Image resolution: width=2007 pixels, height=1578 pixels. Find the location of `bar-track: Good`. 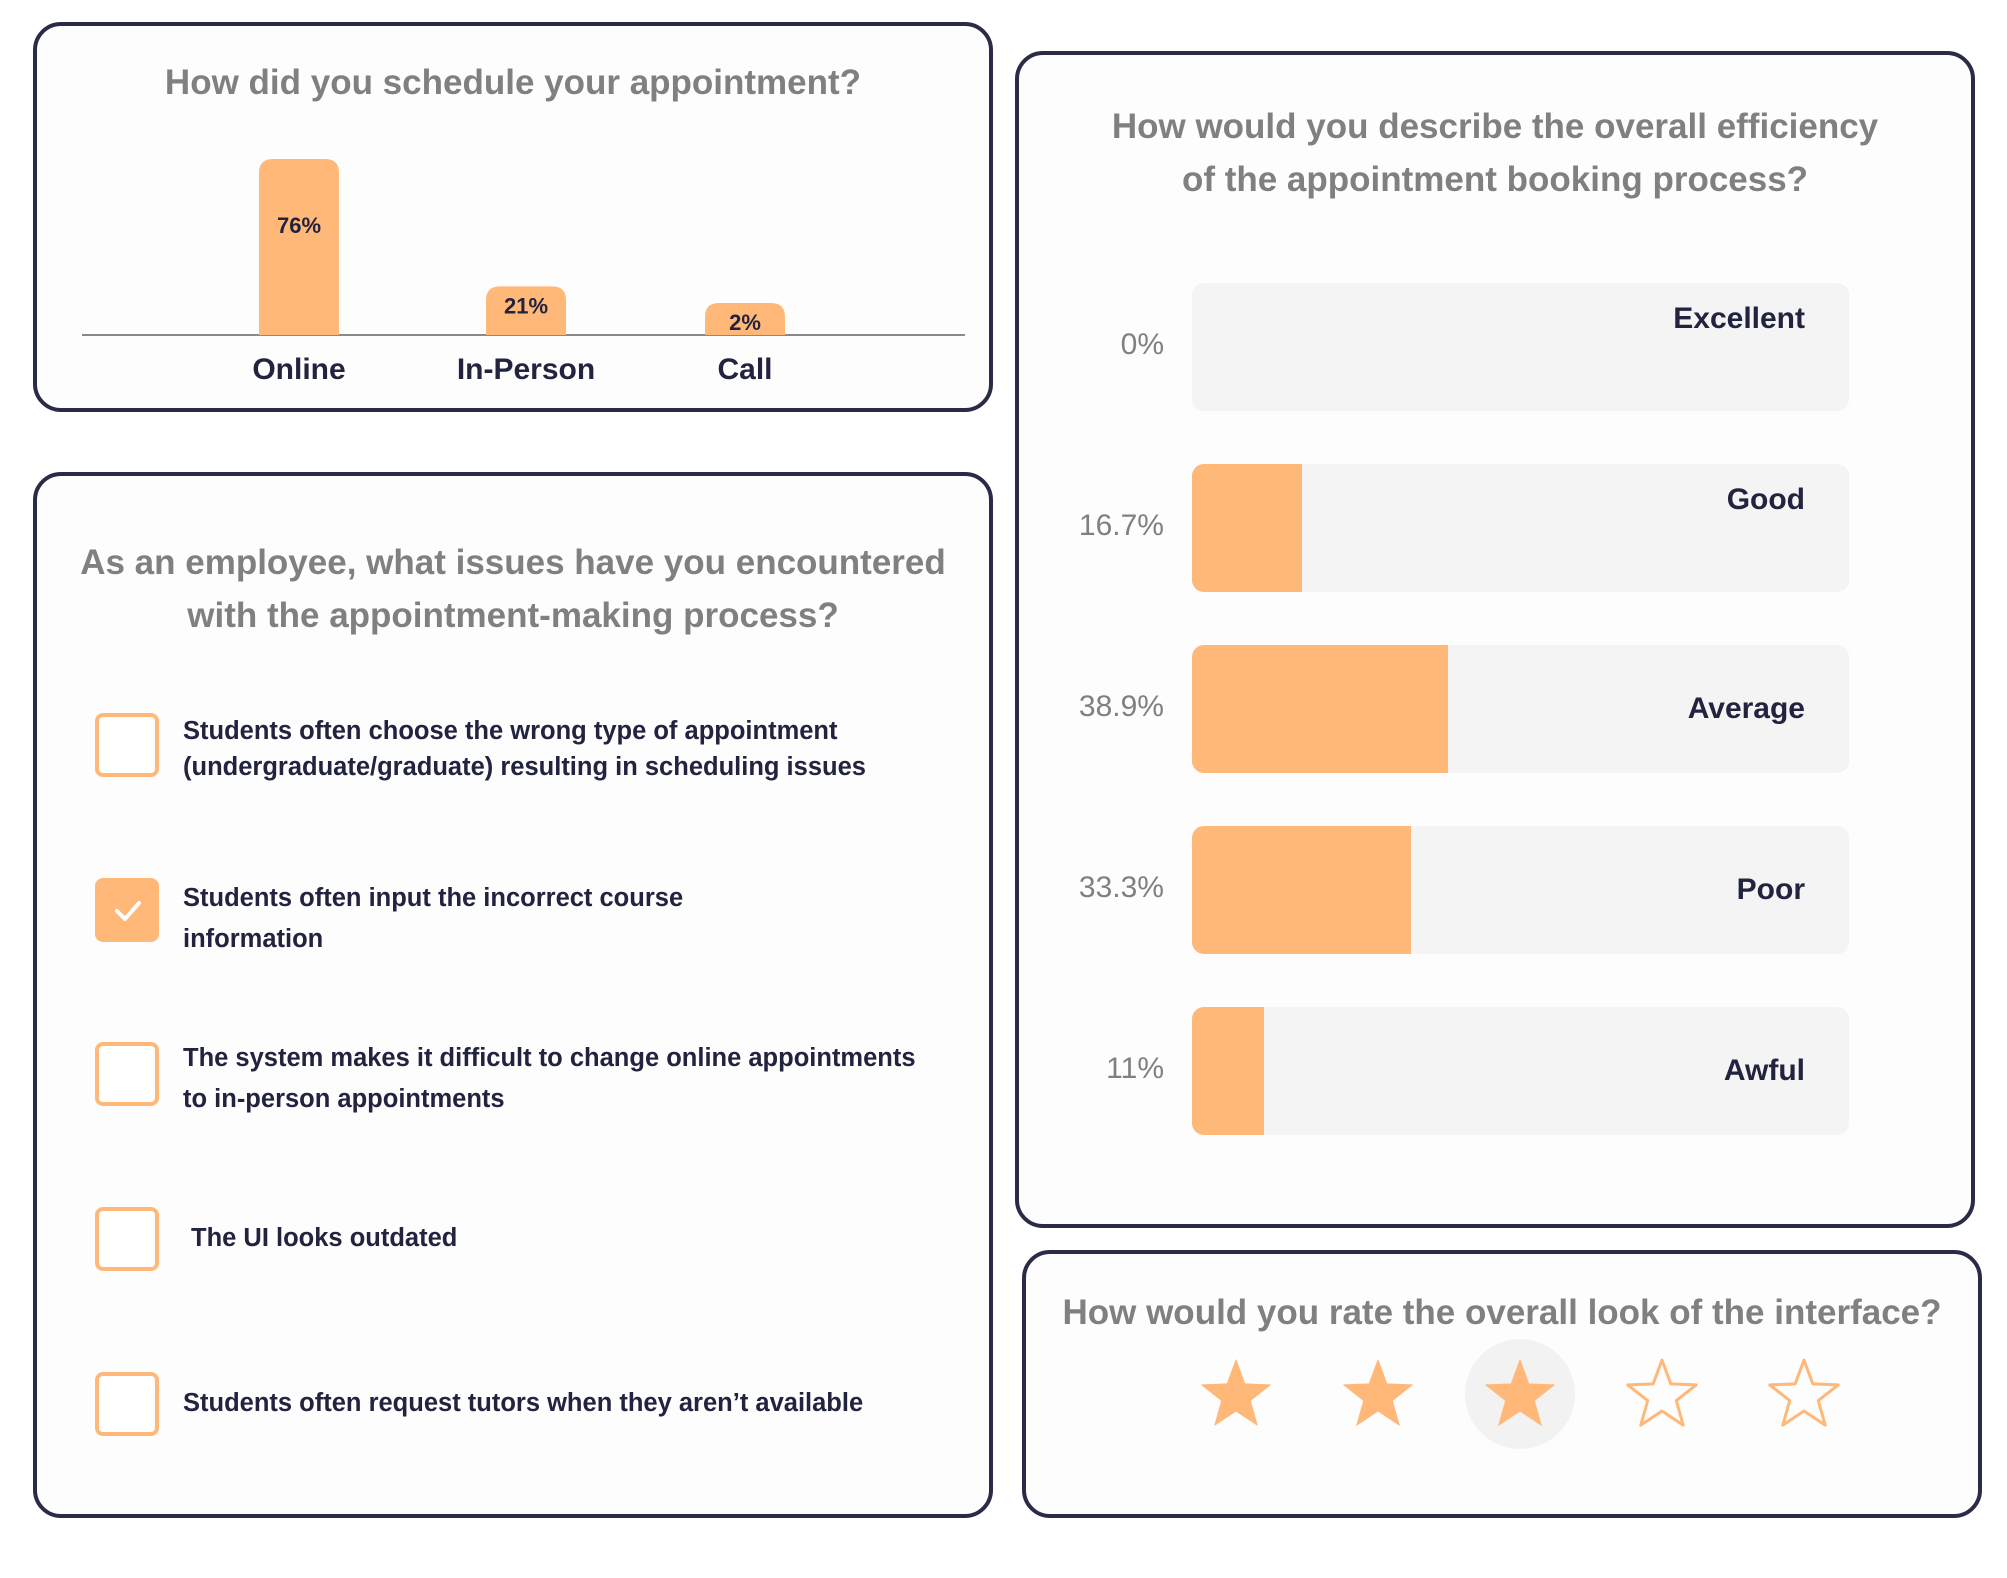

bar-track: Good is located at coordinates (1520, 528).